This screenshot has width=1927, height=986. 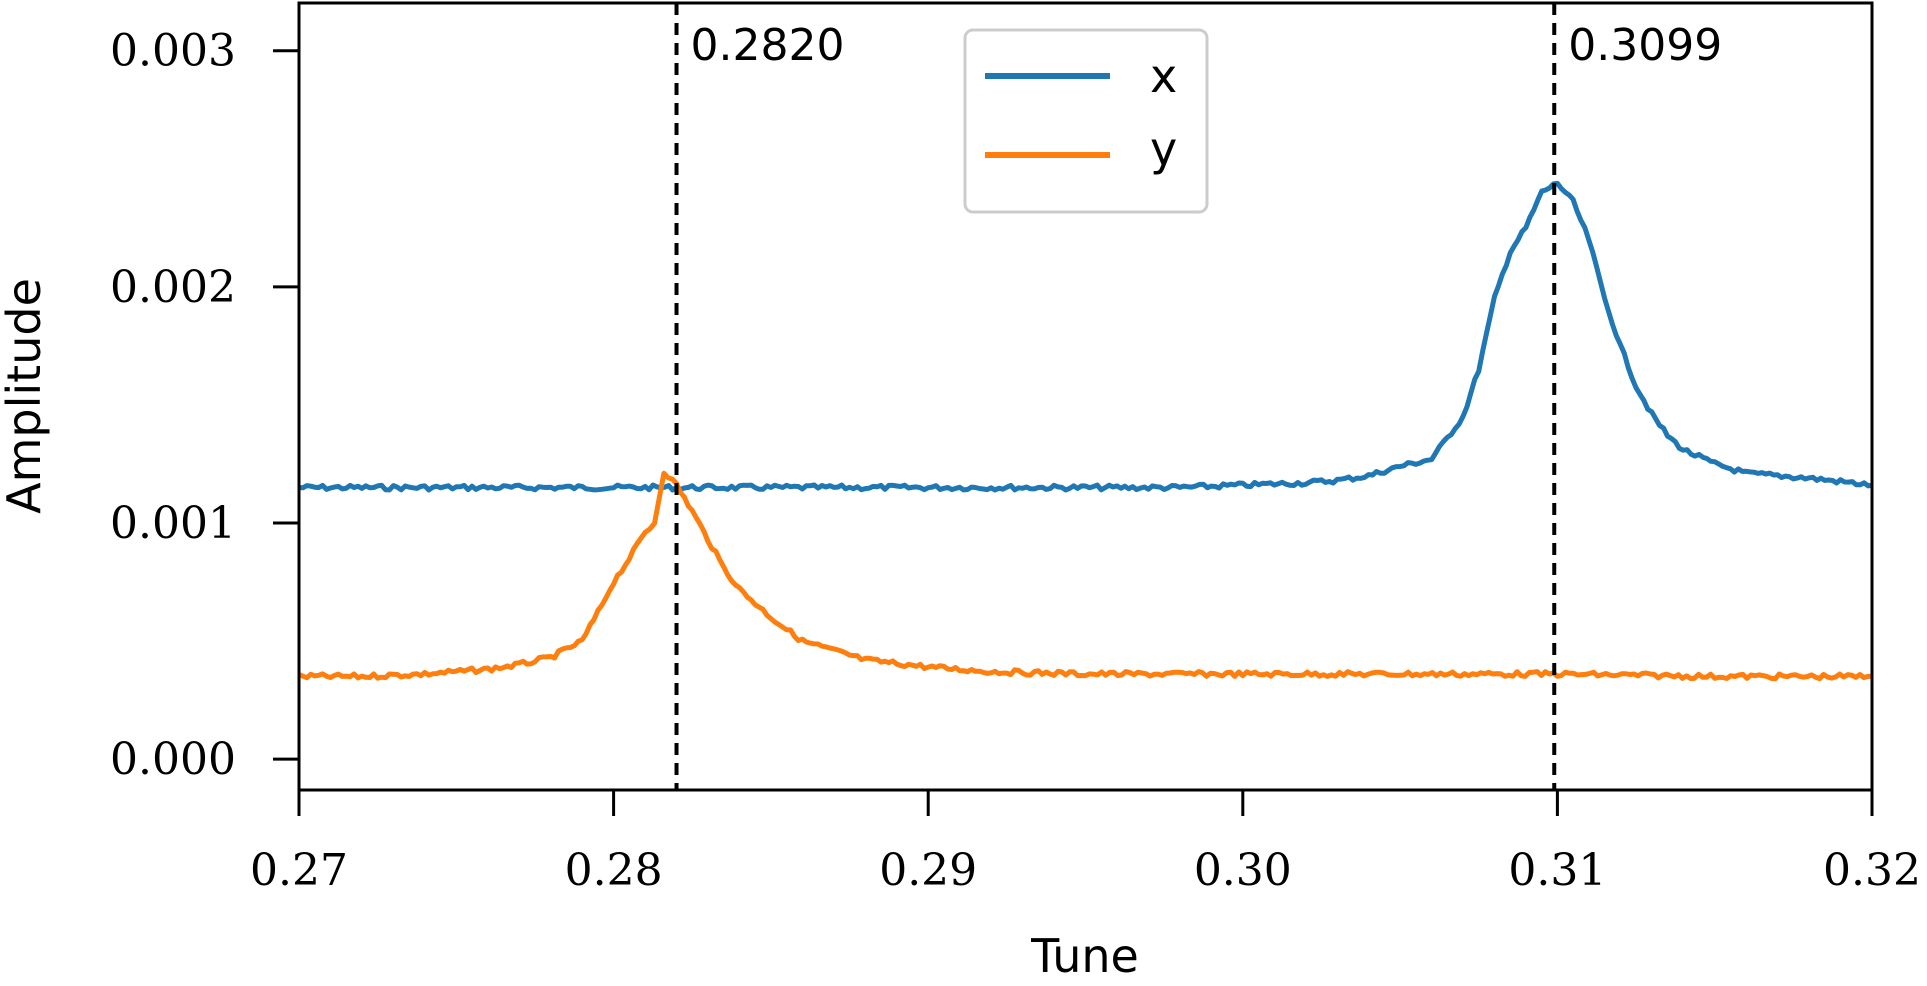 I want to click on legend-label-x: x, so click(x=1163, y=76).